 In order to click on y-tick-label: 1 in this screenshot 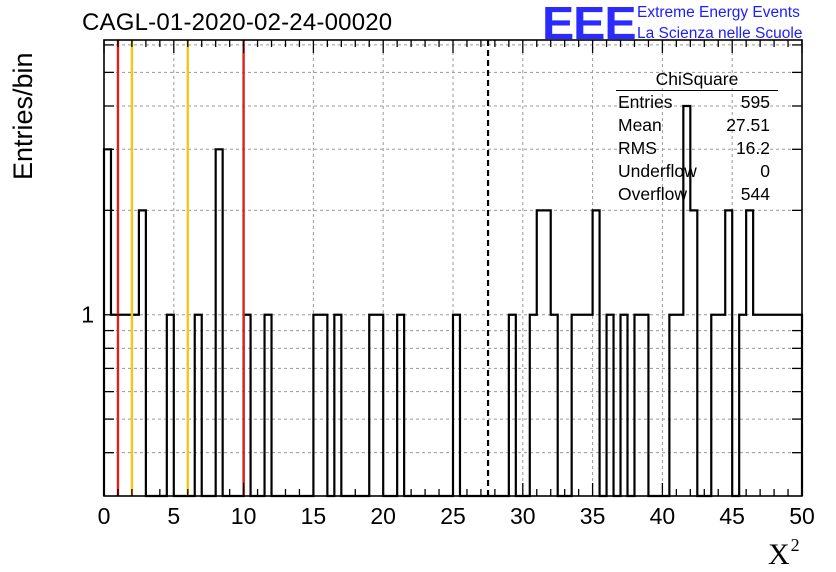, I will do `click(87, 315)`.